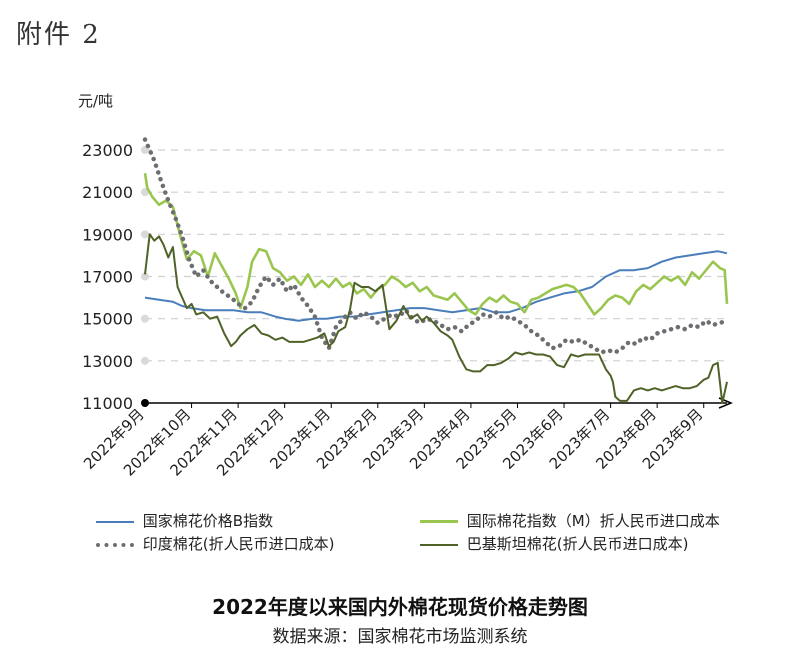 This screenshot has width=800, height=664. What do you see at coordinates (115, 544) in the screenshot?
I see `legend-swatch-india` at bounding box center [115, 544].